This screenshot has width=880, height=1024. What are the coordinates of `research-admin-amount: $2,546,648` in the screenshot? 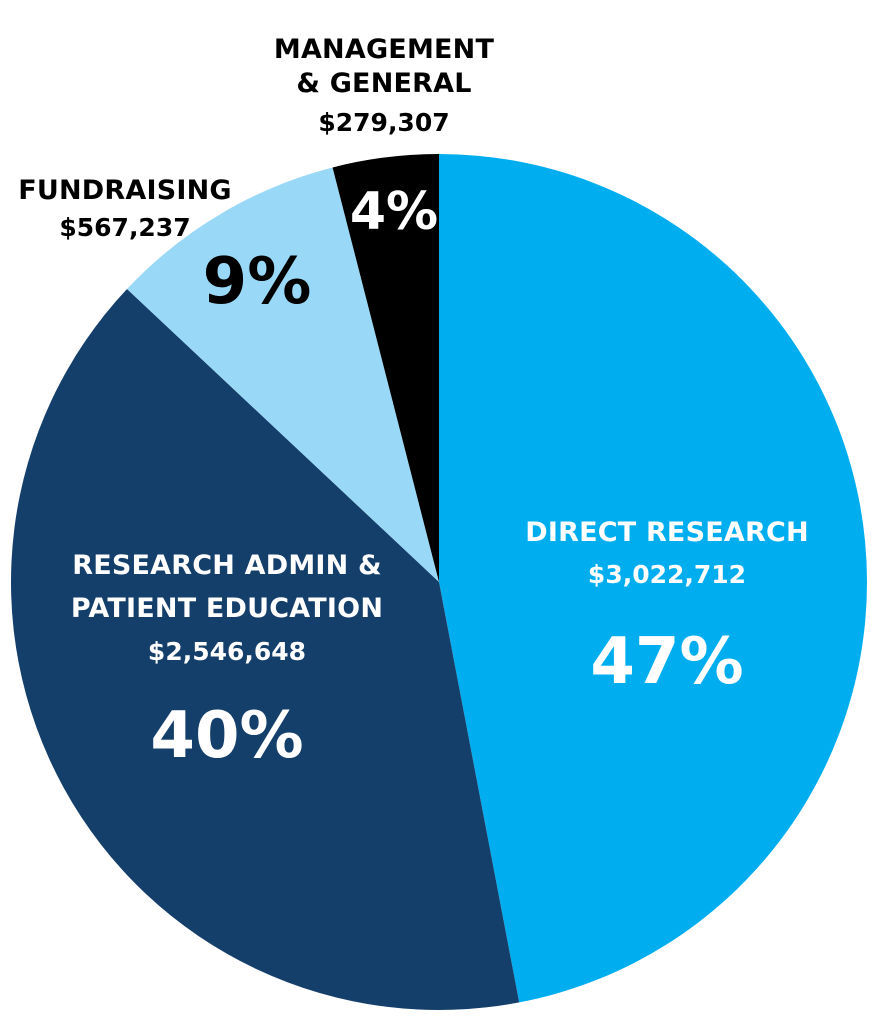 It's located at (227, 651).